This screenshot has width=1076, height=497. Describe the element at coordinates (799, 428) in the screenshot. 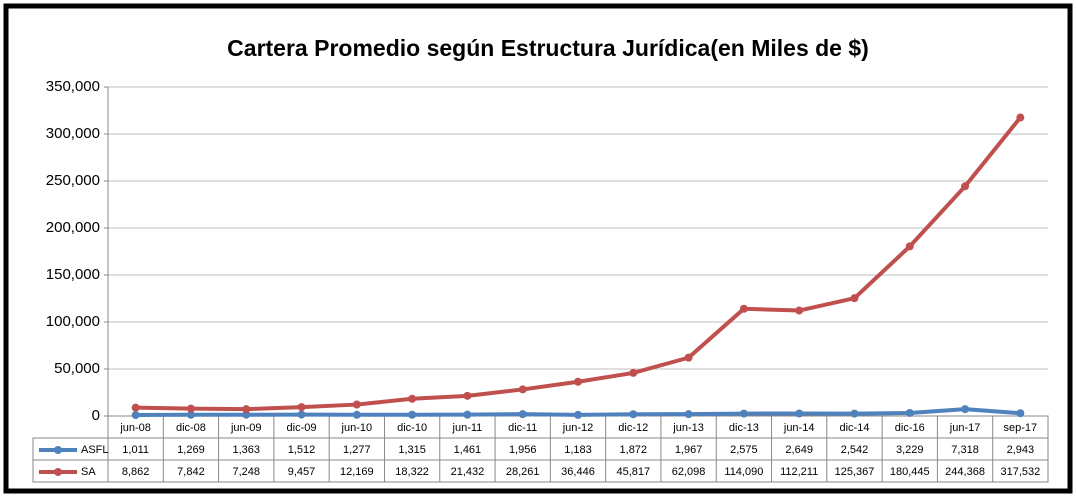

I see `x-tick-label: jun-14` at that location.